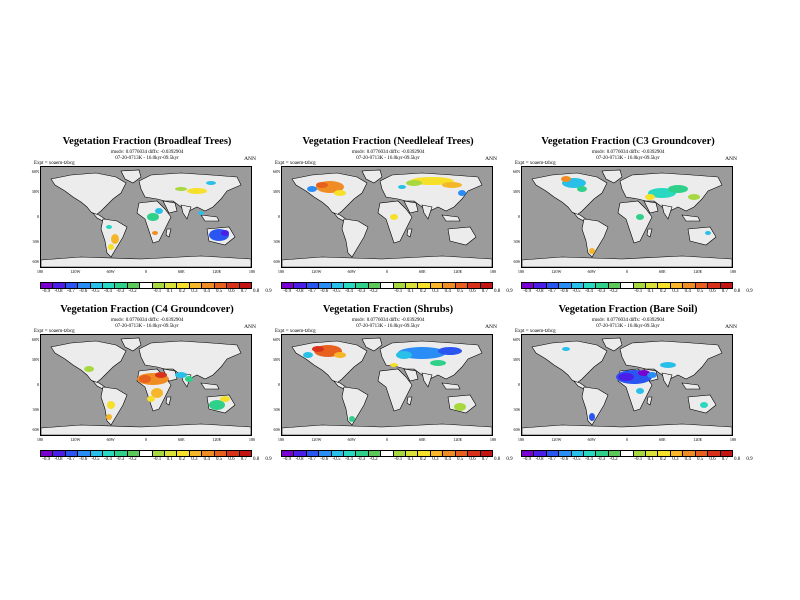  What do you see at coordinates (458, 439) in the screenshot?
I see `x-tick-label: 120E` at bounding box center [458, 439].